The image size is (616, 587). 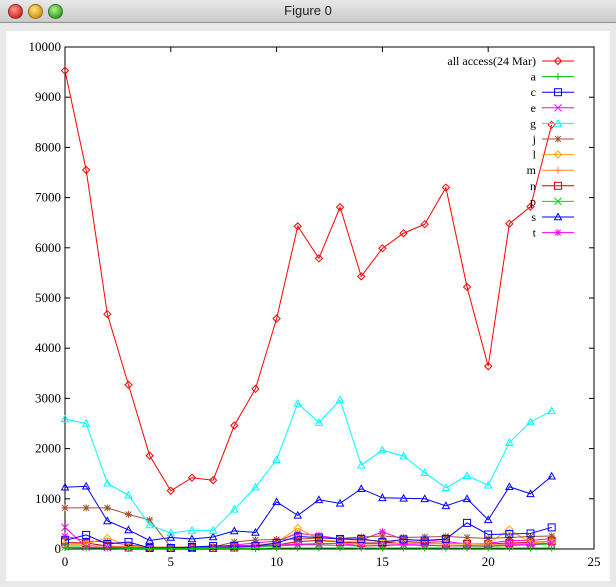 I want to click on minimize-icon, so click(x=35, y=11).